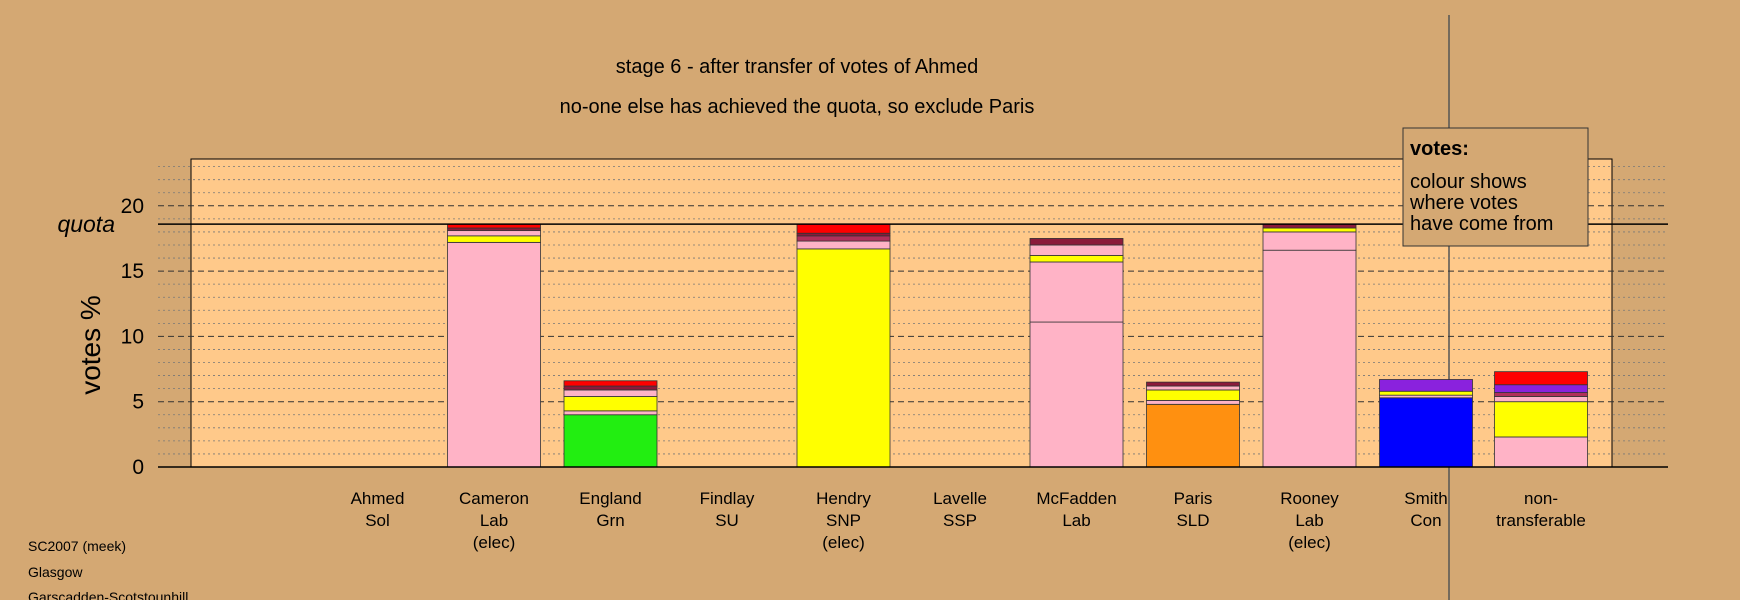 This screenshot has height=600, width=1740. I want to click on category-label: England, so click(610, 498).